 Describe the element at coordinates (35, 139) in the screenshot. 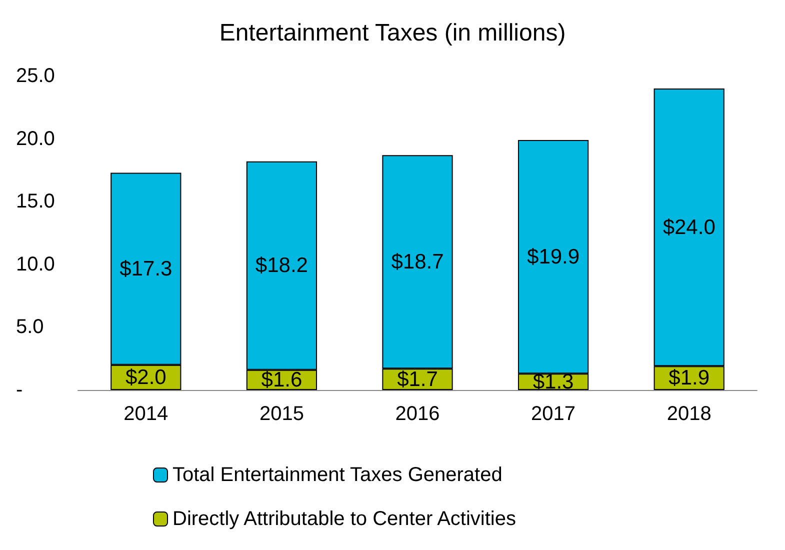

I see `y-tick-label: 20.0` at that location.